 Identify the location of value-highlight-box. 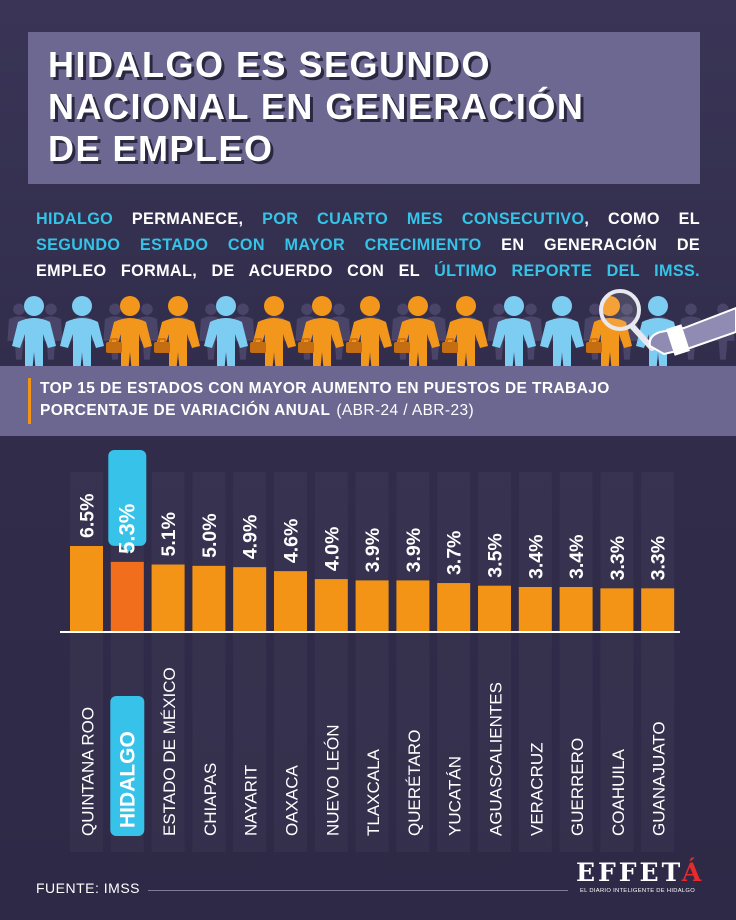
(127, 498).